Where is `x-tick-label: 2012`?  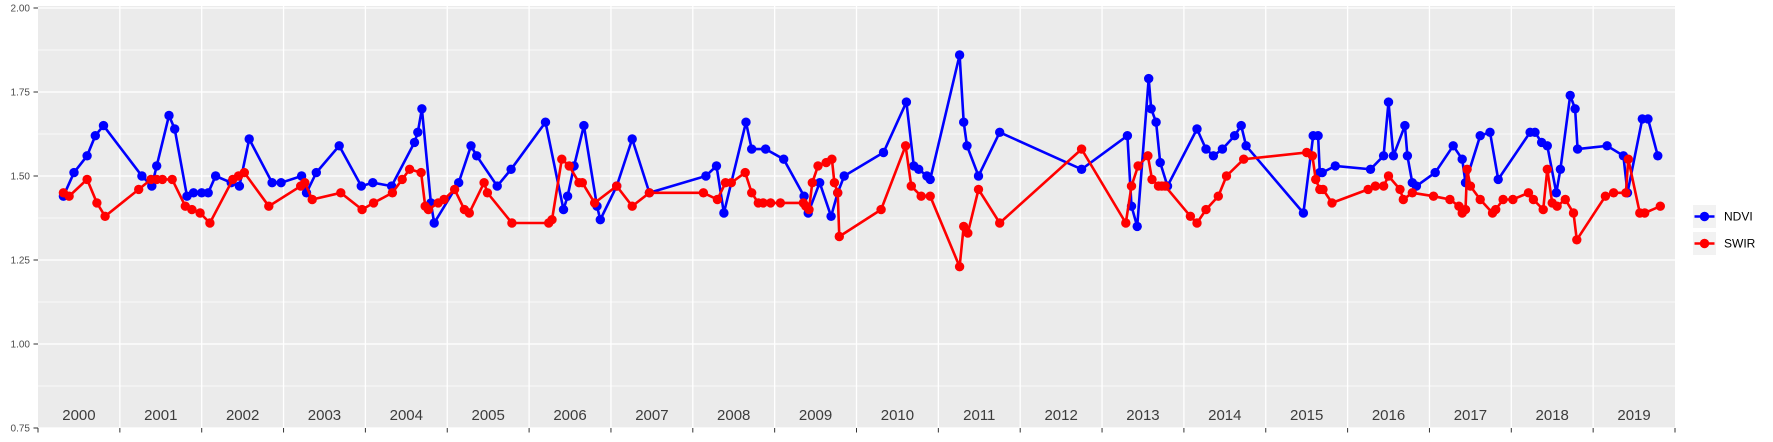
x-tick-label: 2012 is located at coordinates (1060, 415).